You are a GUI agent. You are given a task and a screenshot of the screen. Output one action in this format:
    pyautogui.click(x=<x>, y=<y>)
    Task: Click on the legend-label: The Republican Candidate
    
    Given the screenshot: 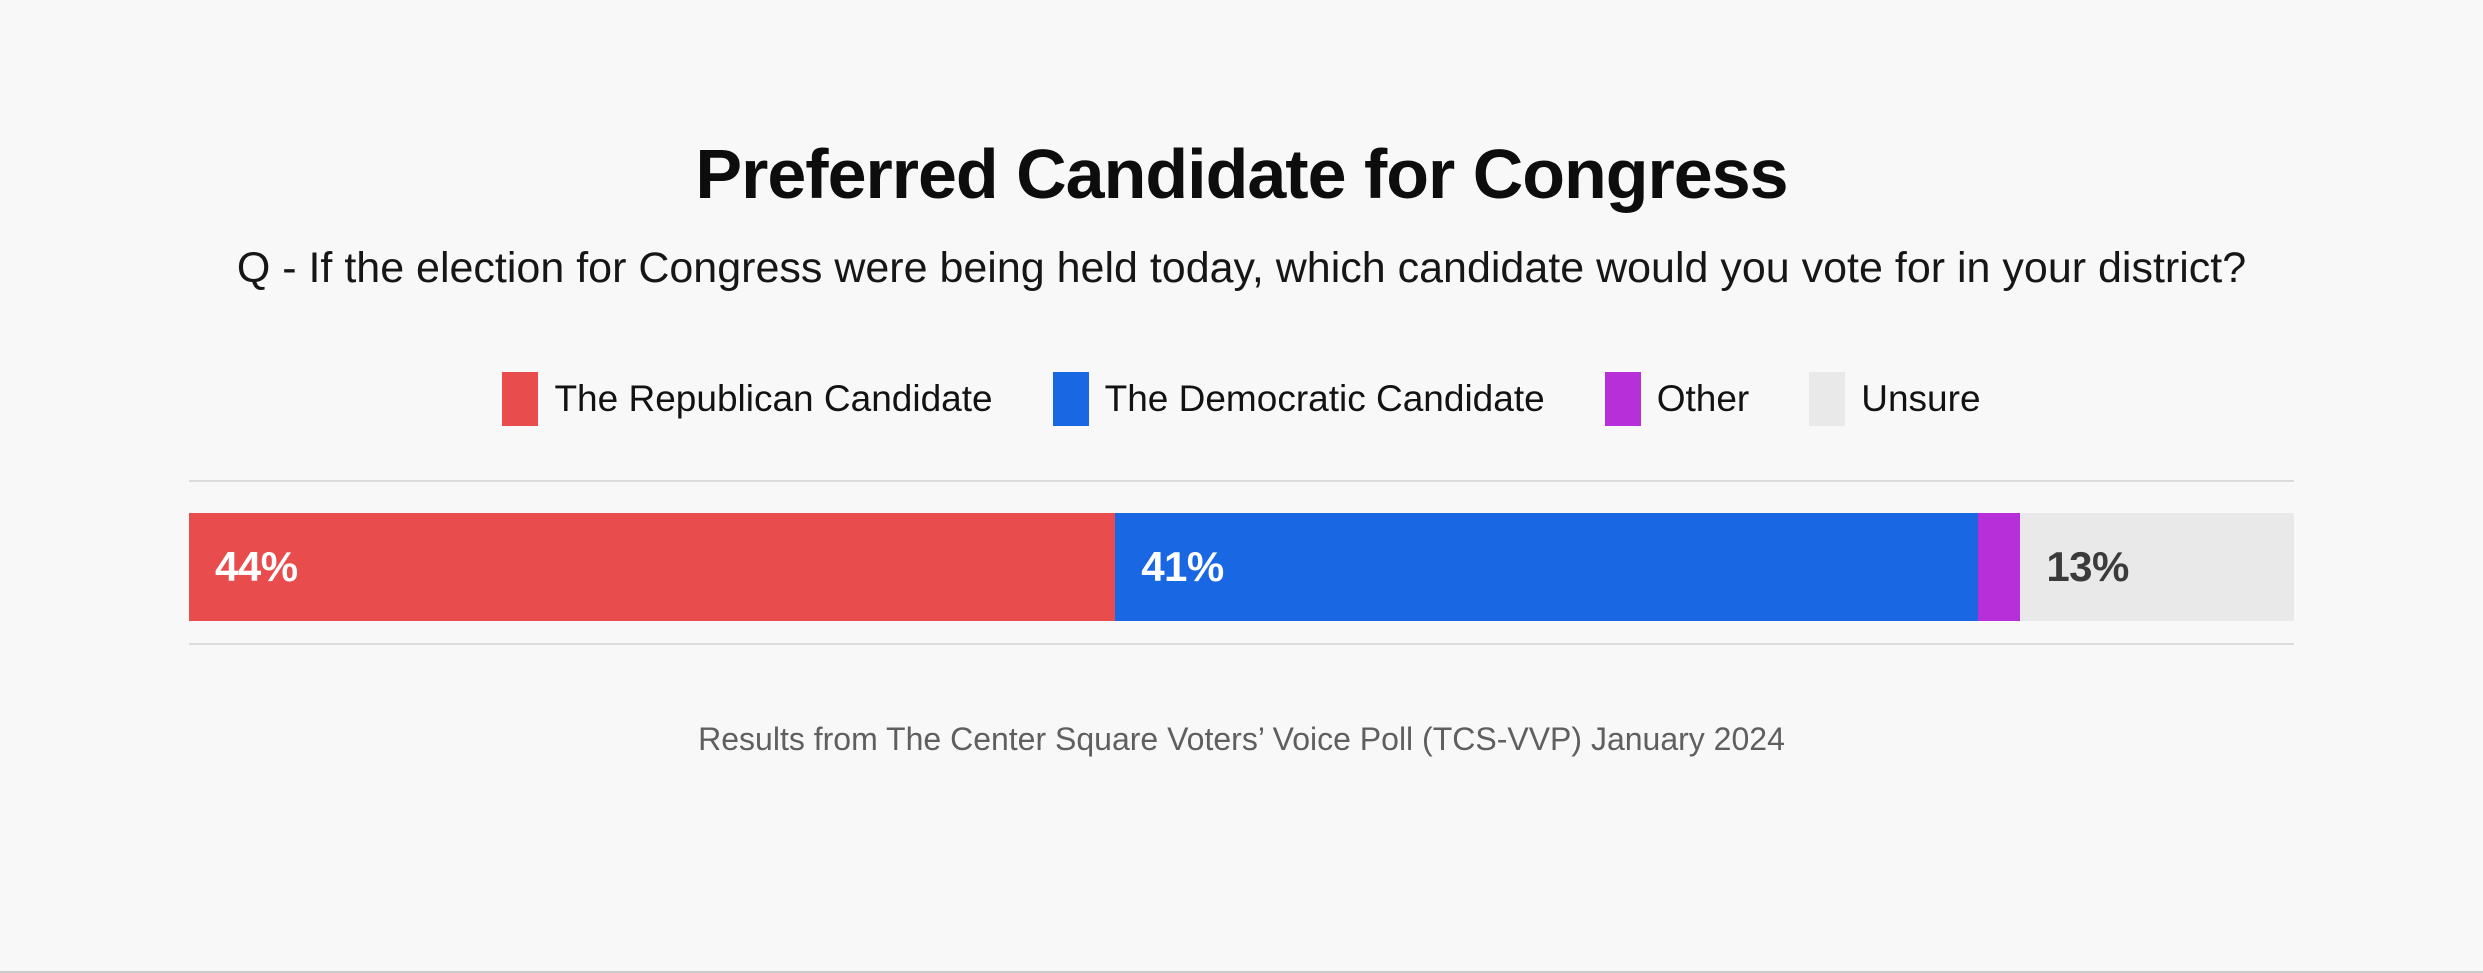 What is the action you would take?
    pyautogui.click(x=773, y=398)
    